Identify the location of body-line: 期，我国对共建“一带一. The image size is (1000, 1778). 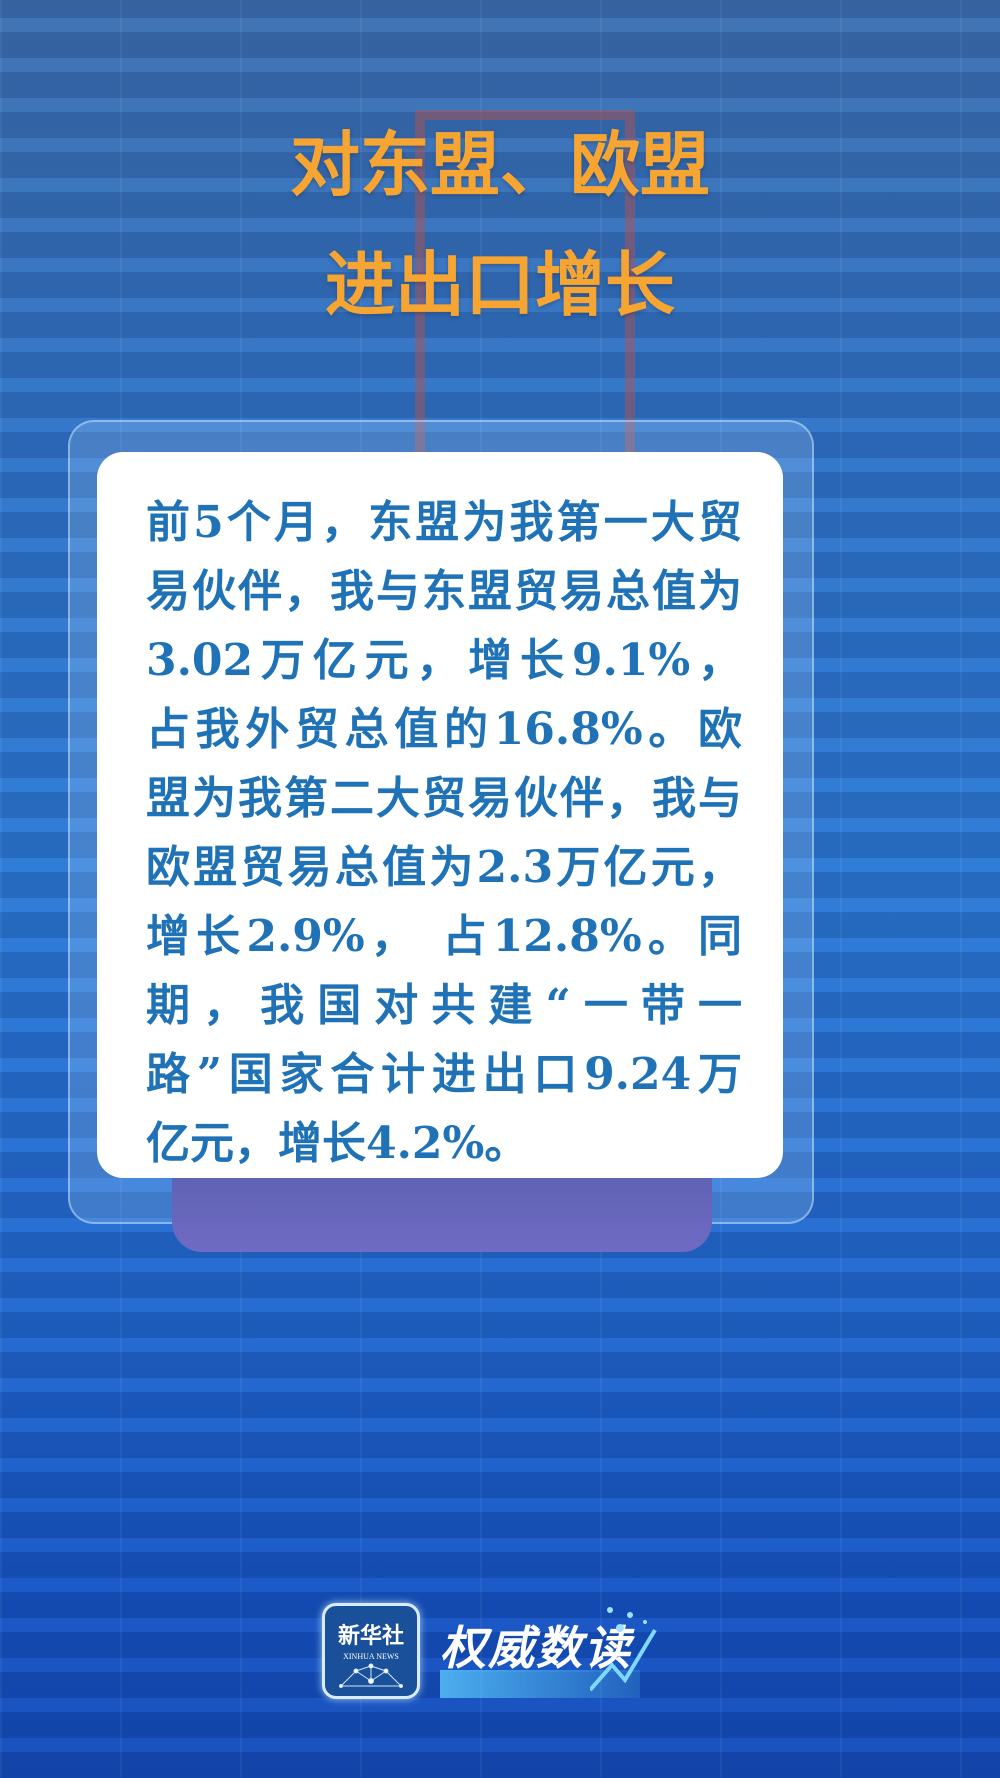
(444, 1005).